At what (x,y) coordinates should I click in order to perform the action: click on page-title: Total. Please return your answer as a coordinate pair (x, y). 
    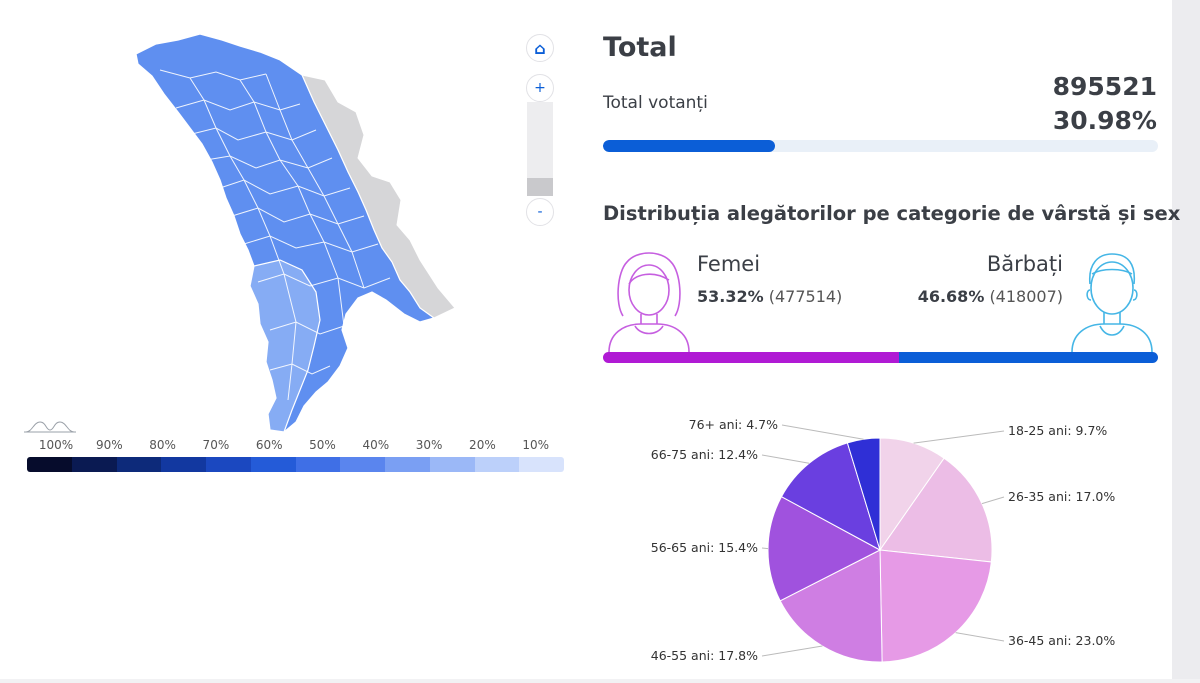
    Looking at the image, I should click on (640, 47).